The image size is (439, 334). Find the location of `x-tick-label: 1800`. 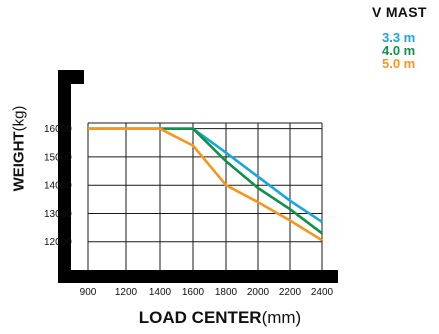

x-tick-label: 1800 is located at coordinates (226, 292).